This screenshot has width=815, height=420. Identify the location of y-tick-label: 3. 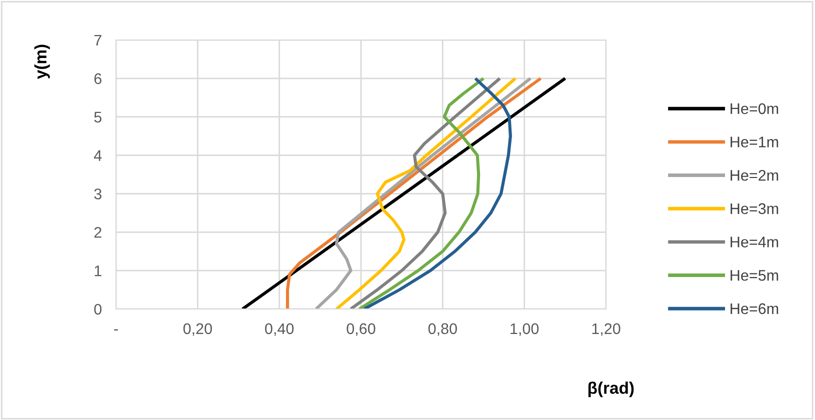
(98, 194).